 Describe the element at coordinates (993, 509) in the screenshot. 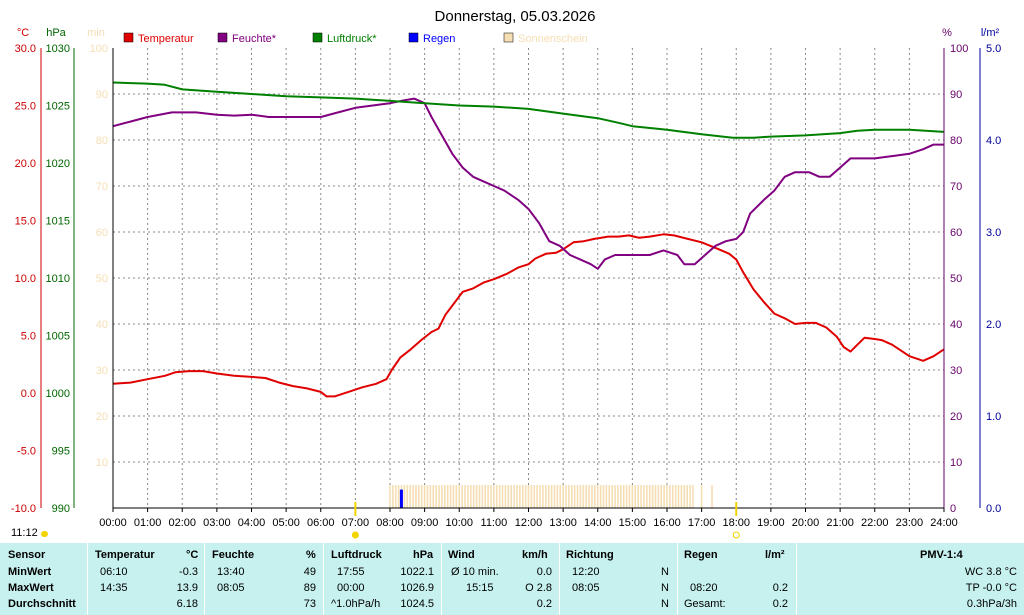

I see `rain-tick-5: 0.0` at that location.